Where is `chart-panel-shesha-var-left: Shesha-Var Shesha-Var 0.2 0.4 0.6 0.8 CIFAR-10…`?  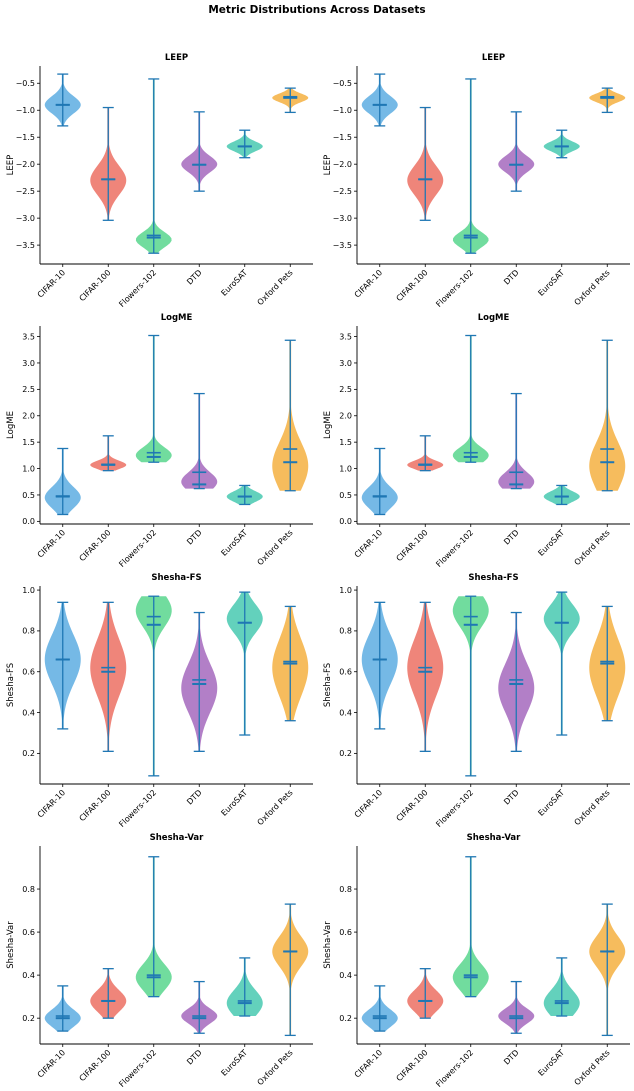 chart-panel-shesha-var-left: Shesha-Var Shesha-Var 0.2 0.4 0.6 0.8 CIFAR-10… is located at coordinates (159, 961).